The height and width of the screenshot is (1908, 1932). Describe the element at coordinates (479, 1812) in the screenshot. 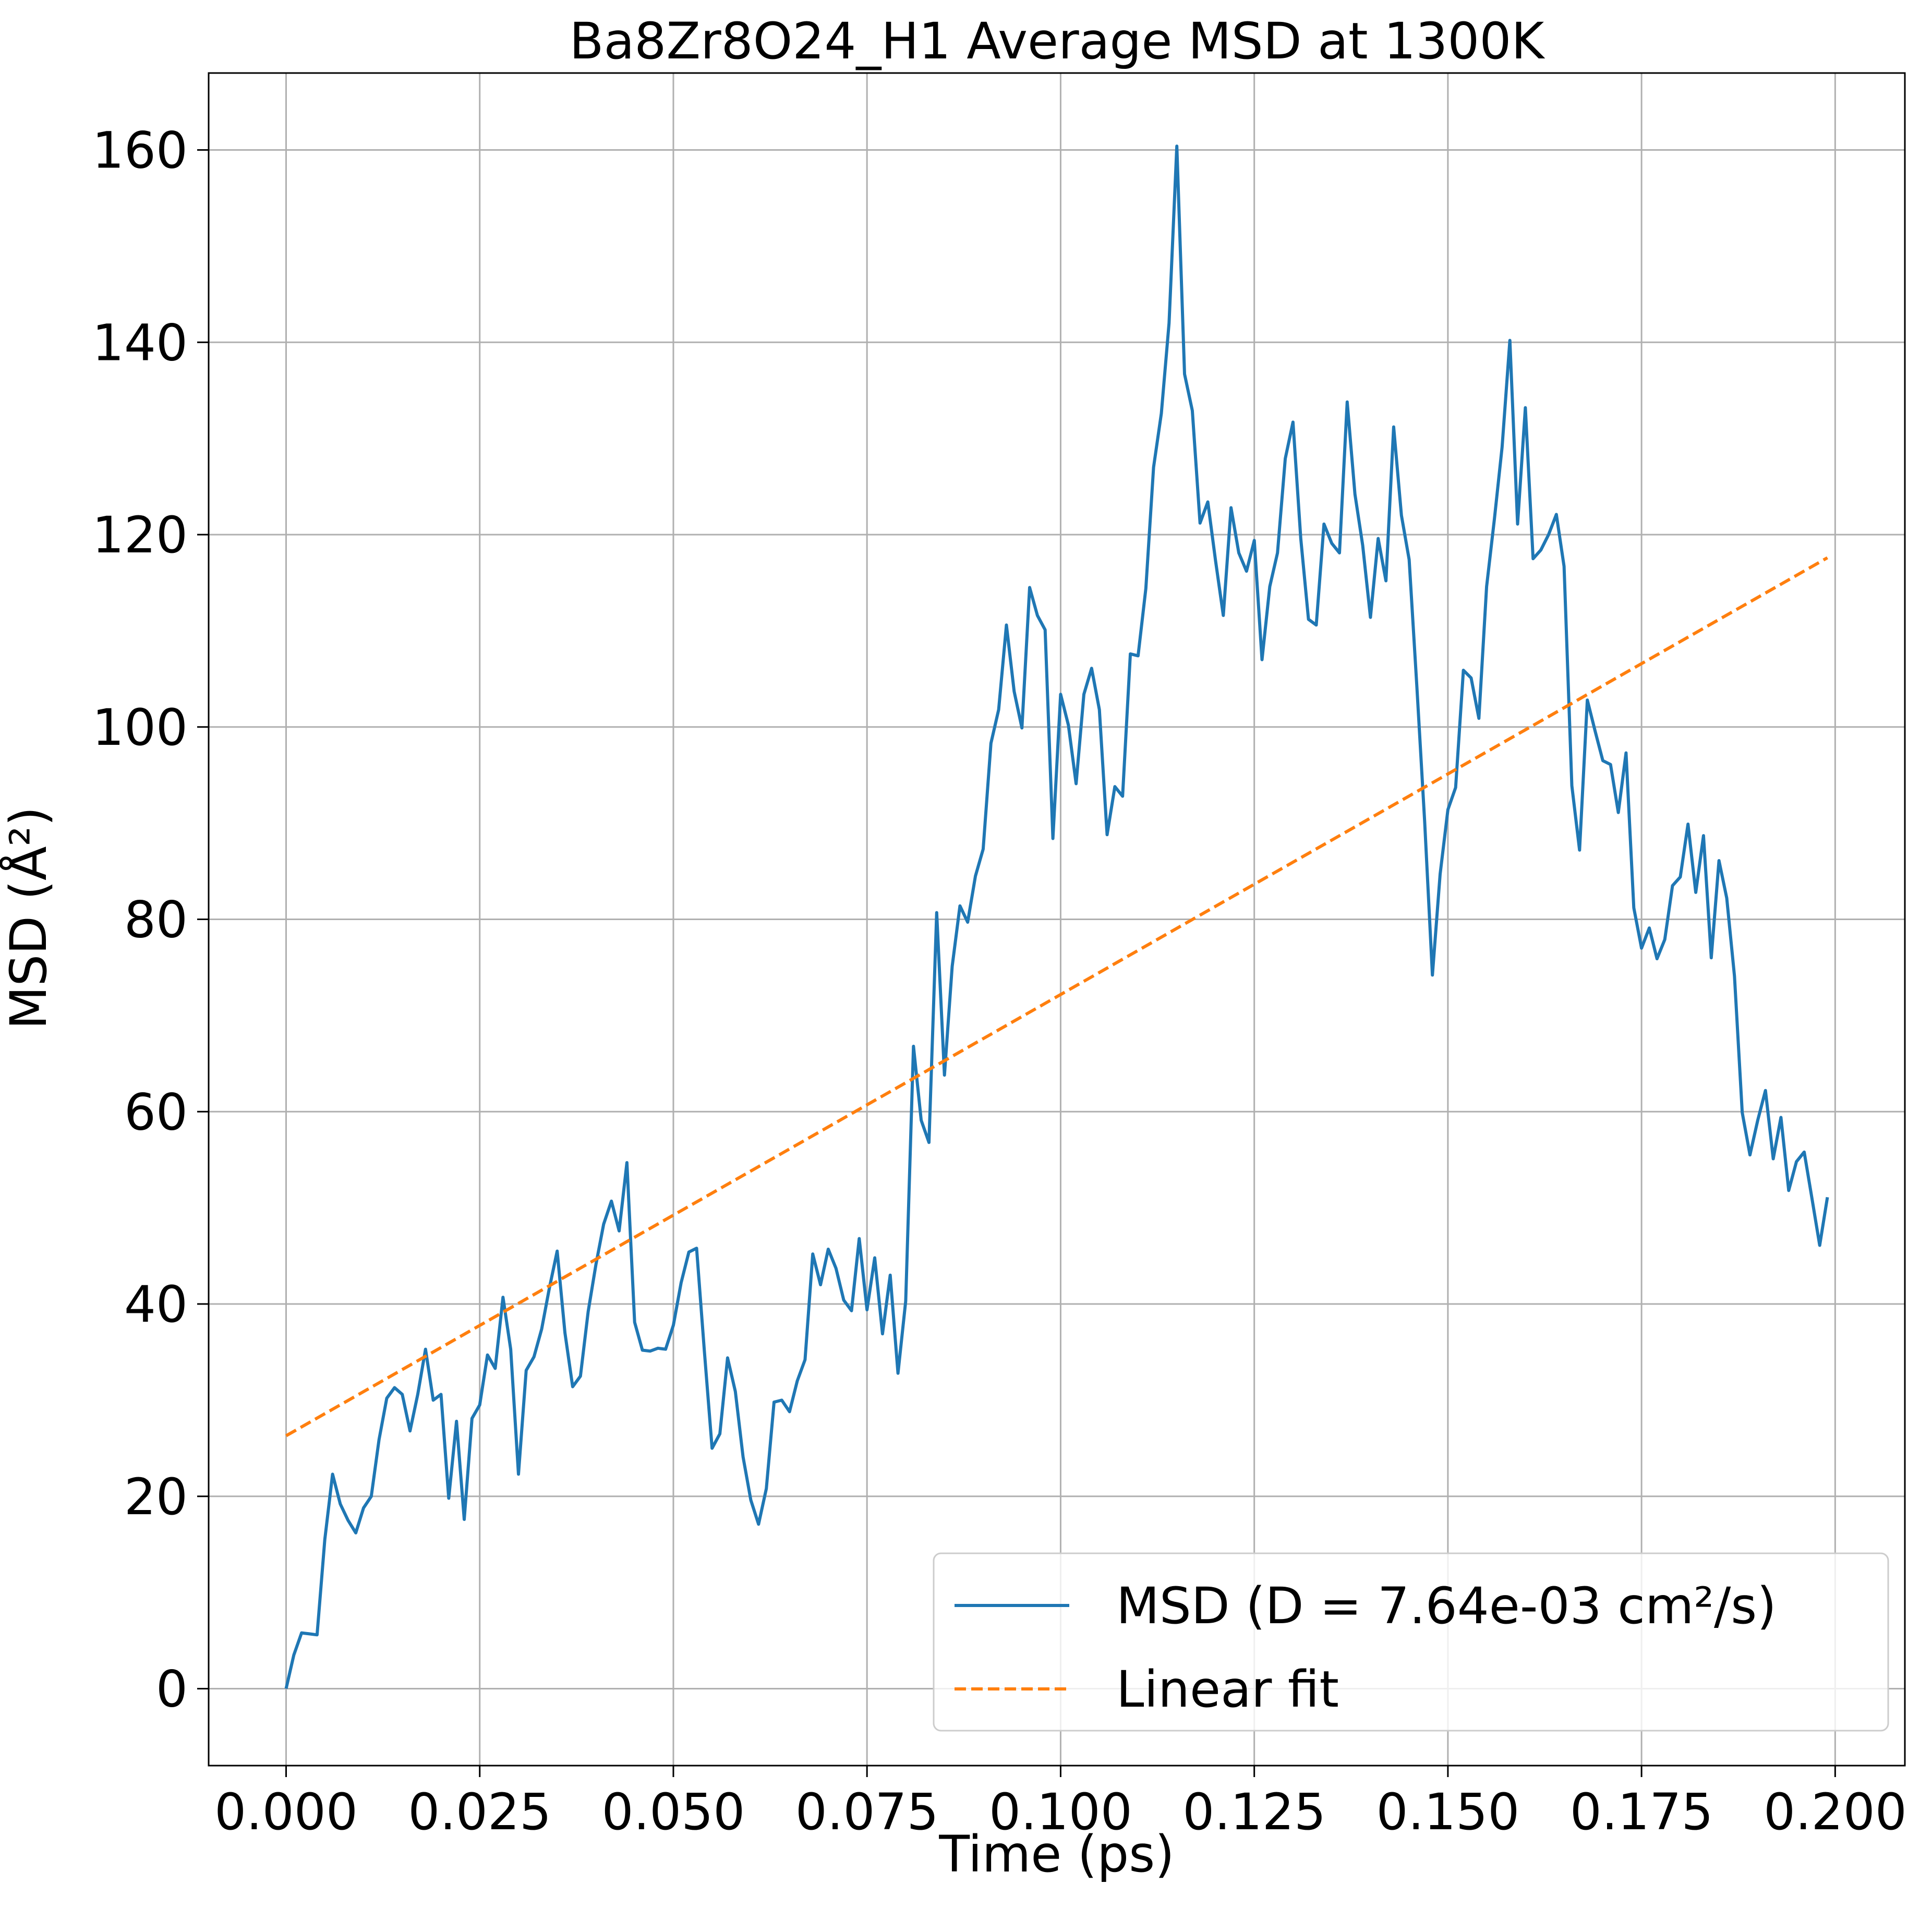

I see `x-tick-label: 0.025` at that location.